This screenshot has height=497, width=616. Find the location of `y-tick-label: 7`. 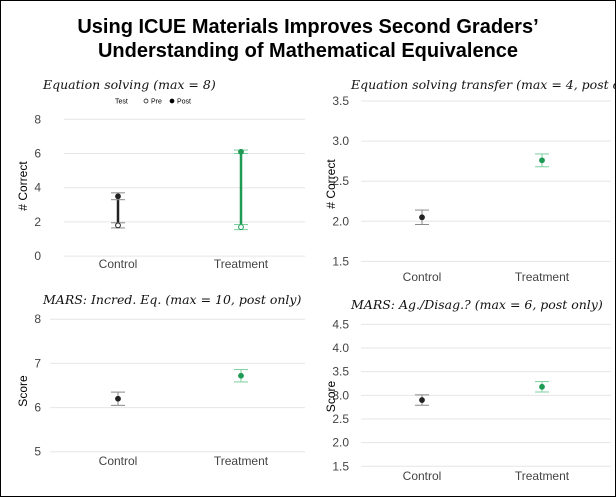

y-tick-label: 7 is located at coordinates (37, 363).